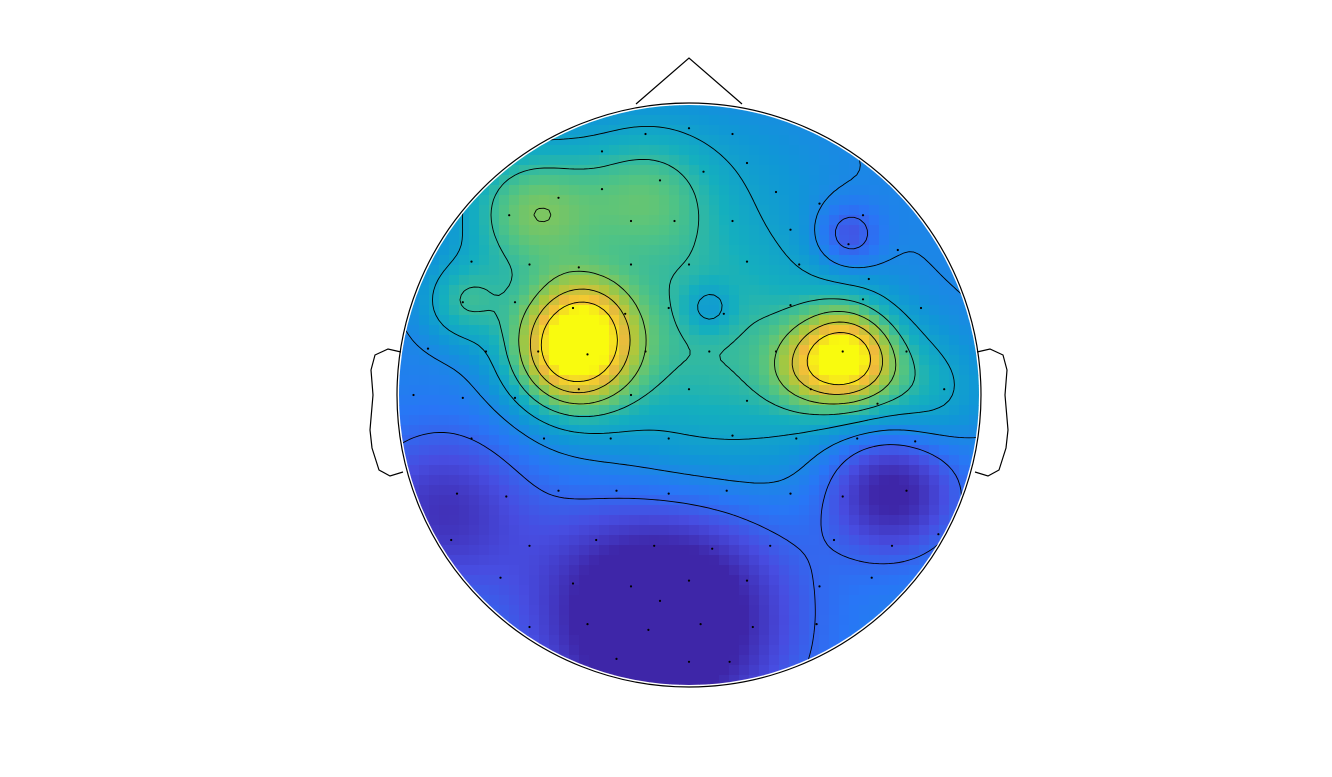 Image resolution: width=1332 pixels, height=777 pixels. Describe the element at coordinates (386, 412) in the screenshot. I see `left-ear-outline` at that location.